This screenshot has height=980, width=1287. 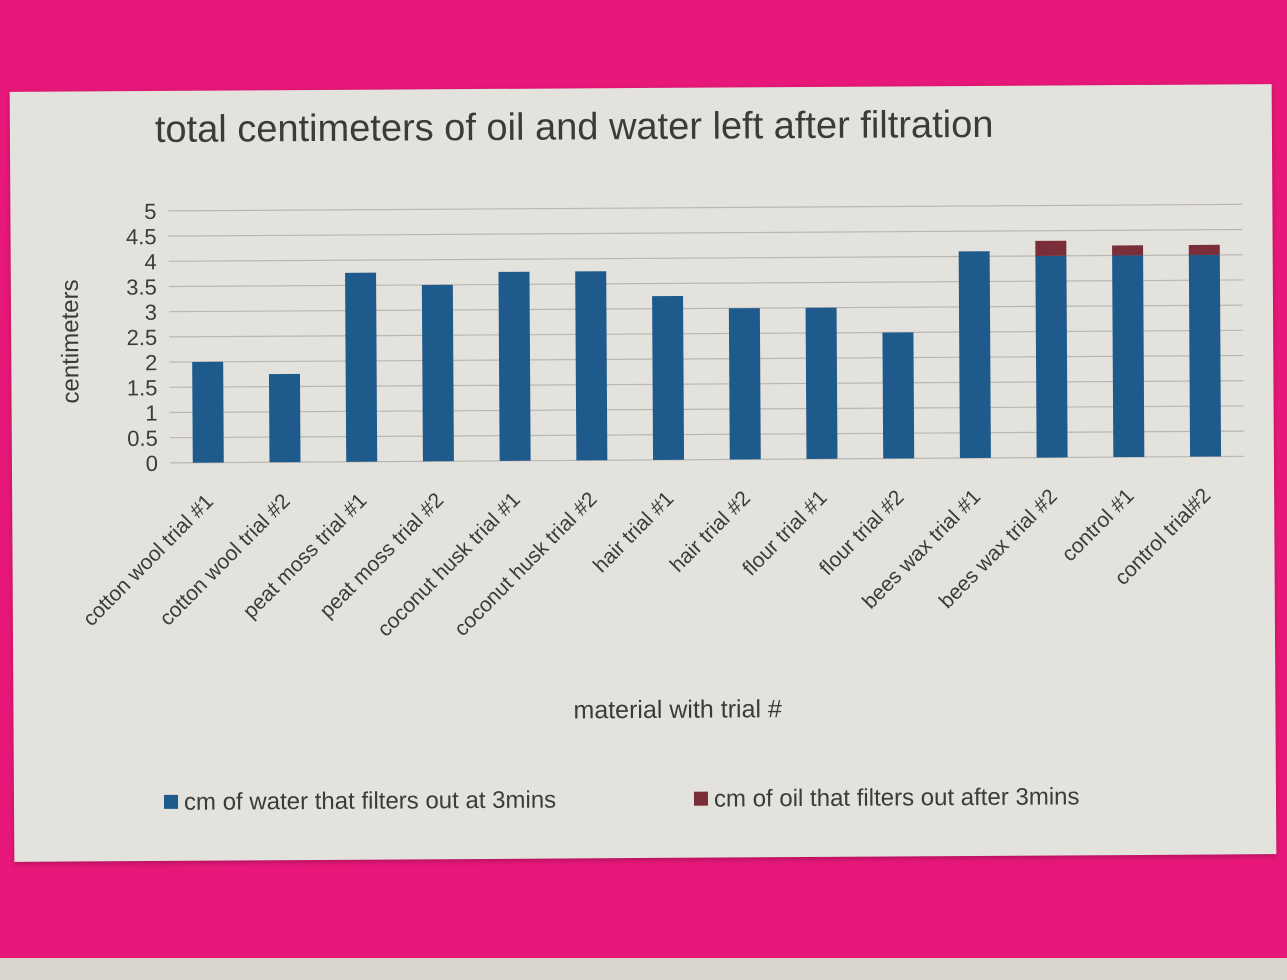 What do you see at coordinates (677, 710) in the screenshot?
I see `x-axis-label: material with trial #` at bounding box center [677, 710].